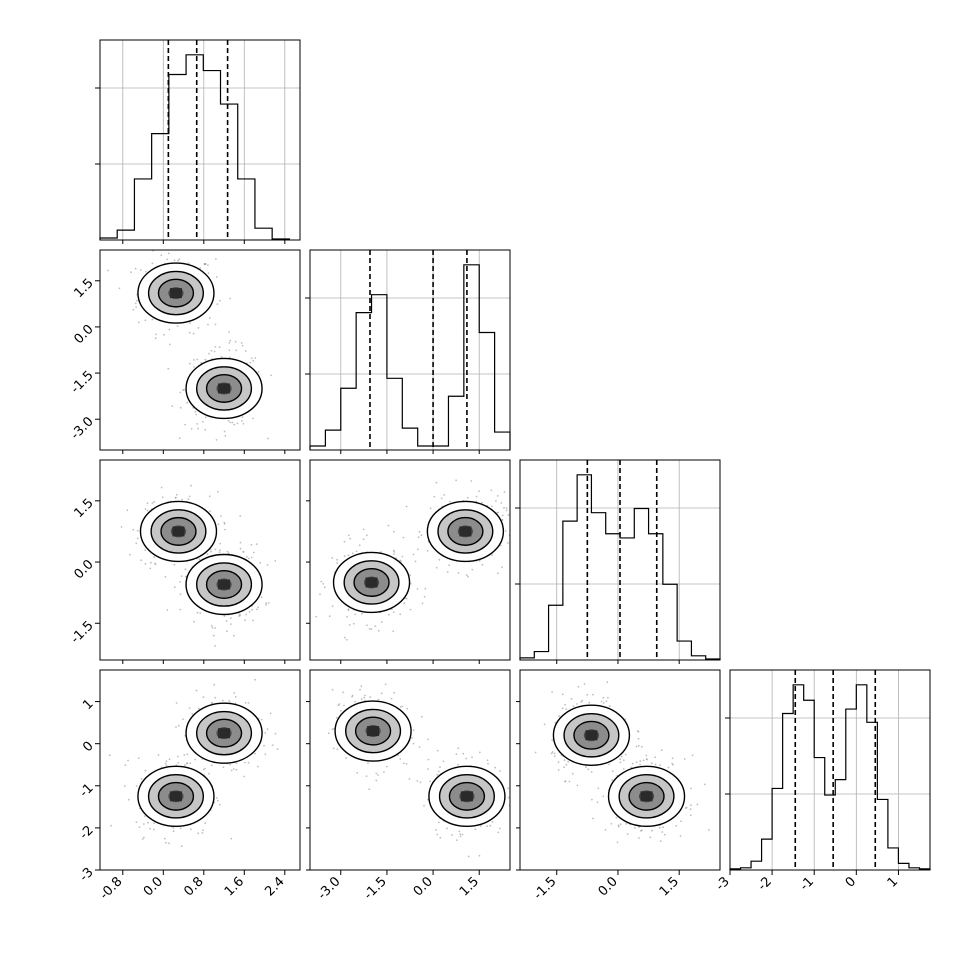  I want to click on x-tick-label-x0-0: -0.8, so click(111, 888).